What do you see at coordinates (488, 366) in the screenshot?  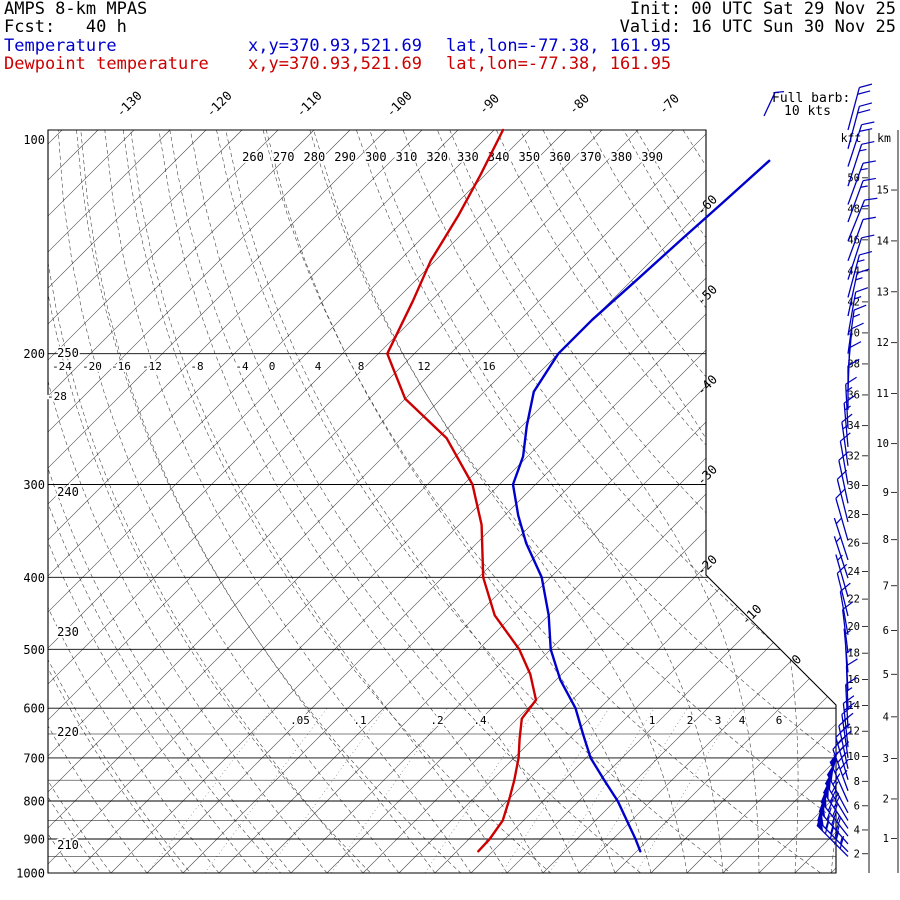 I see `svg-text: 16` at bounding box center [488, 366].